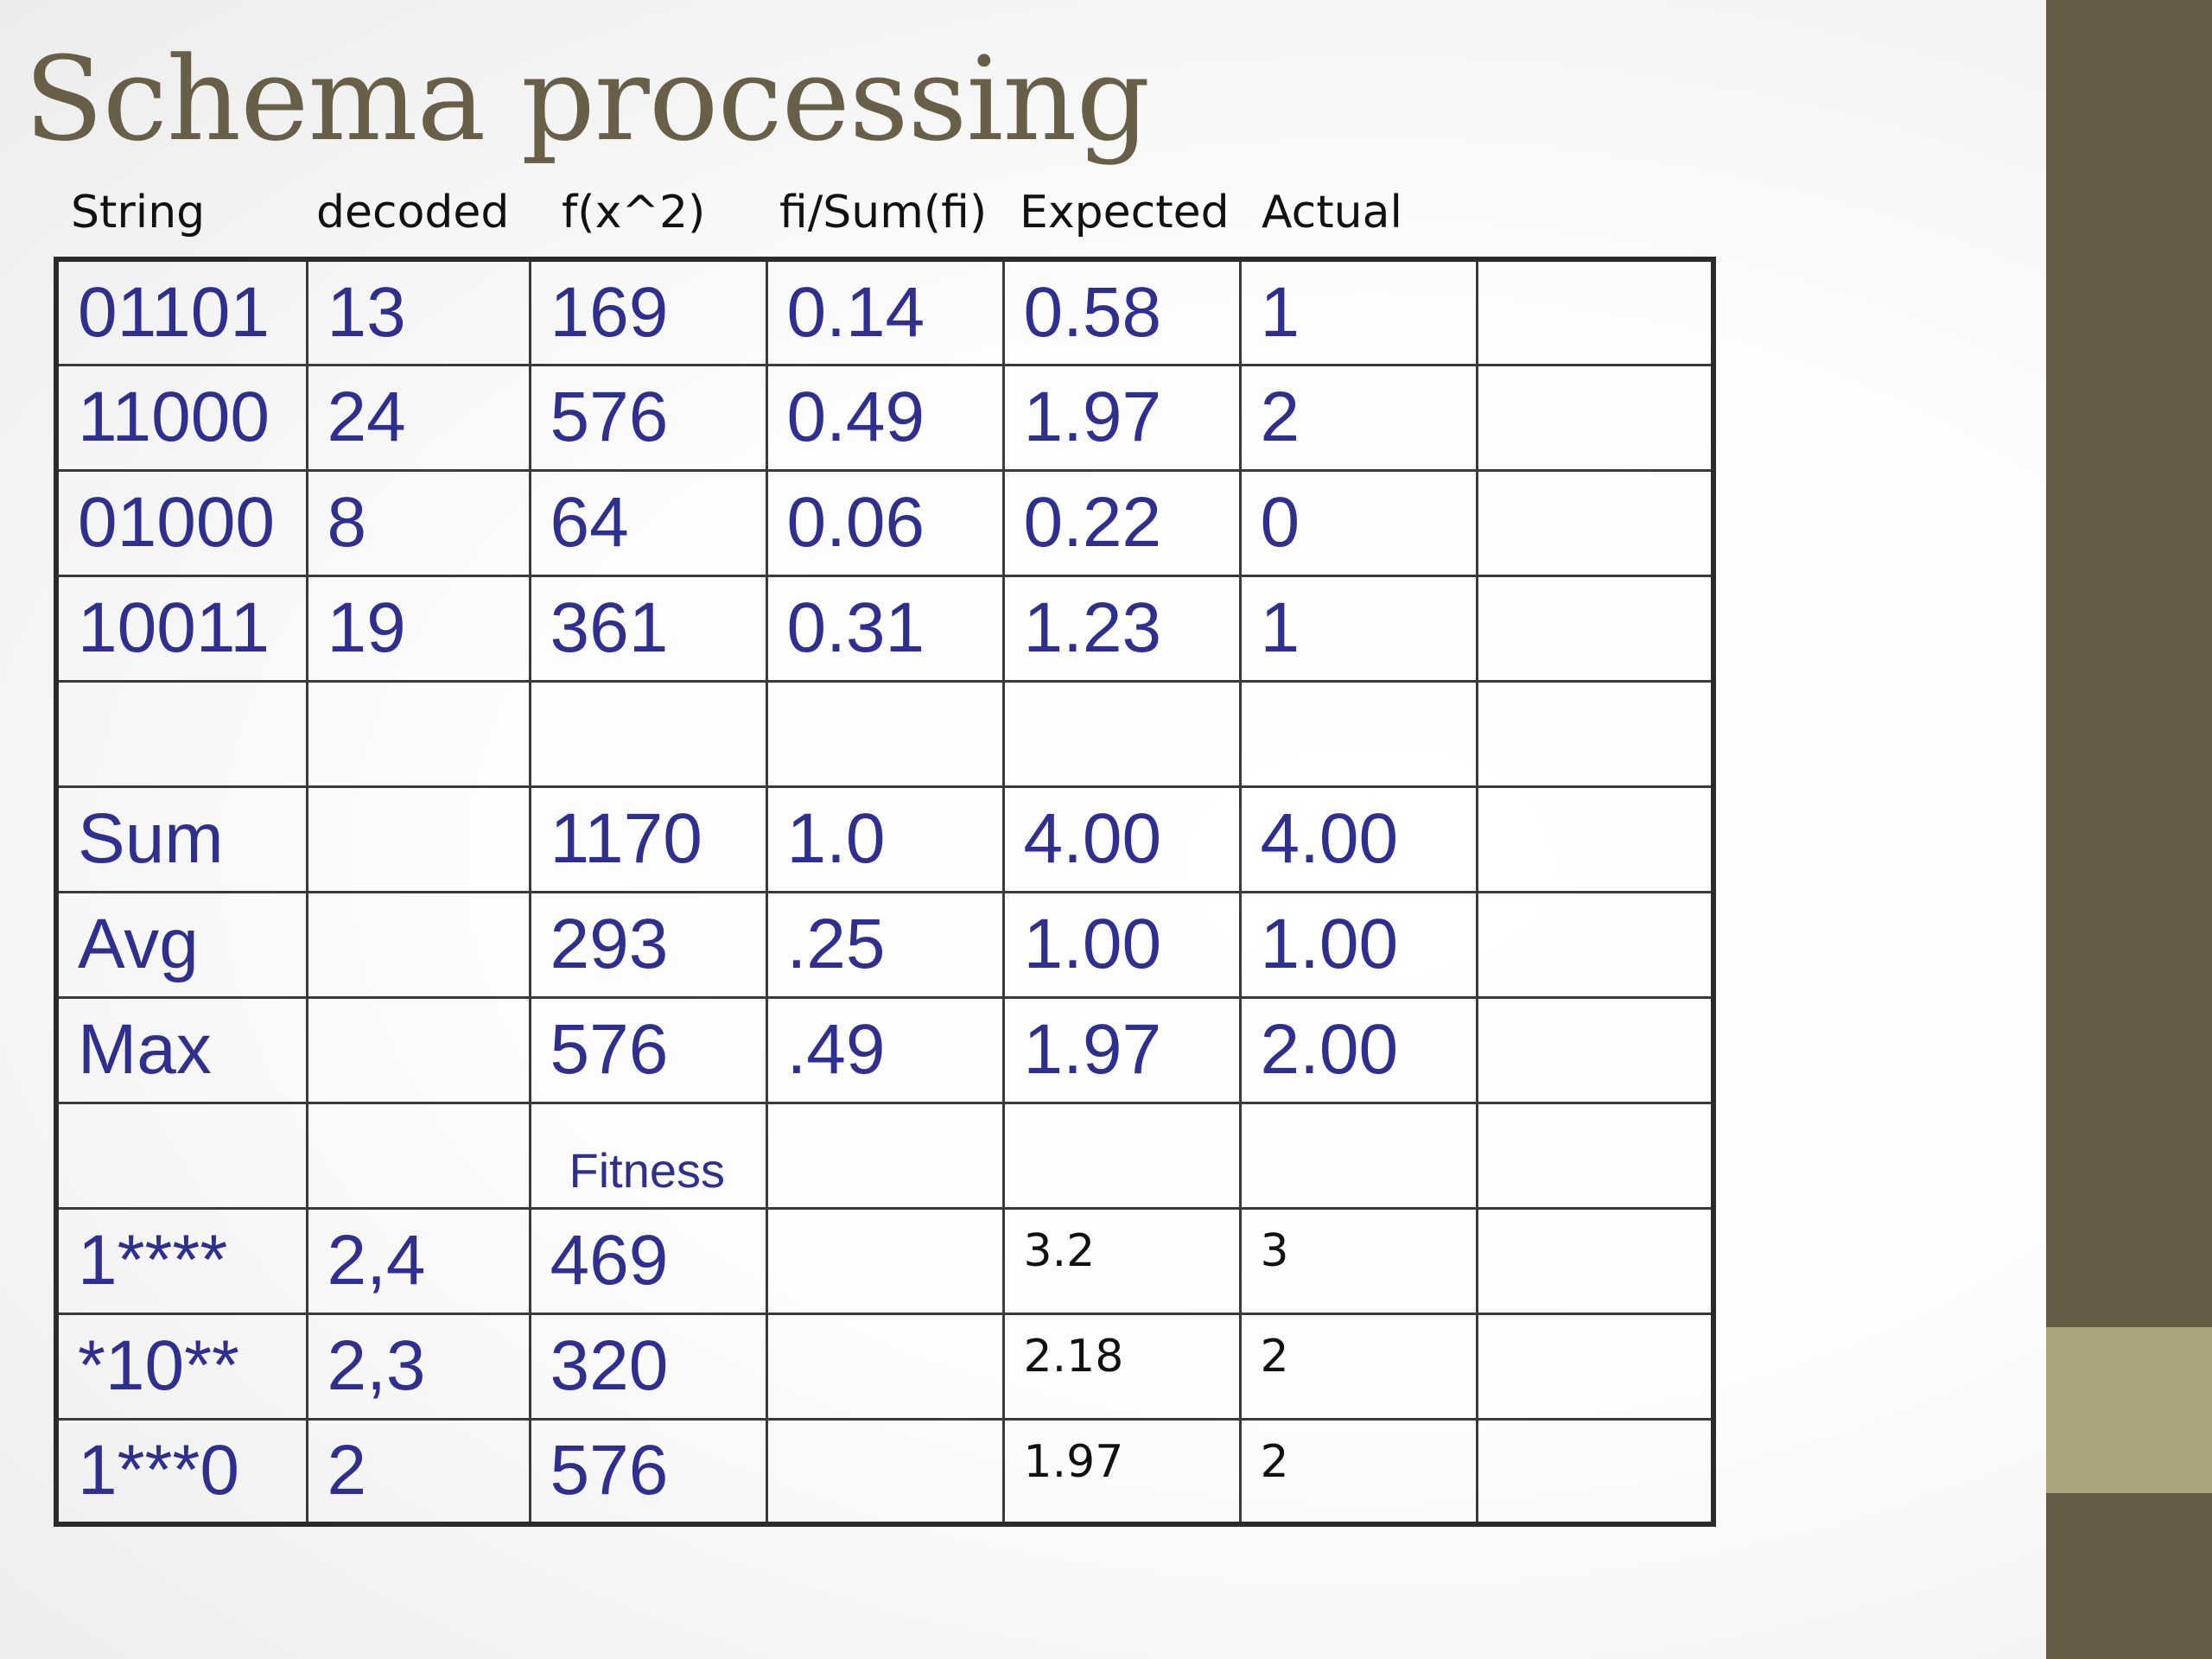 The image size is (2212, 1659). I want to click on table-row: 01101 13 169 0.14 0.58 1, so click(884, 311).